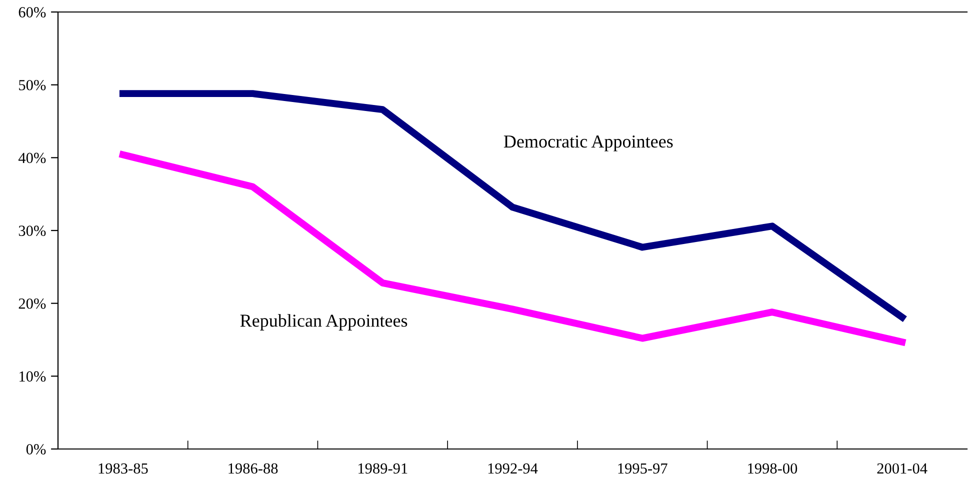 The height and width of the screenshot is (485, 969). Describe the element at coordinates (383, 468) in the screenshot. I see `x-tick-label: 1989-91` at that location.